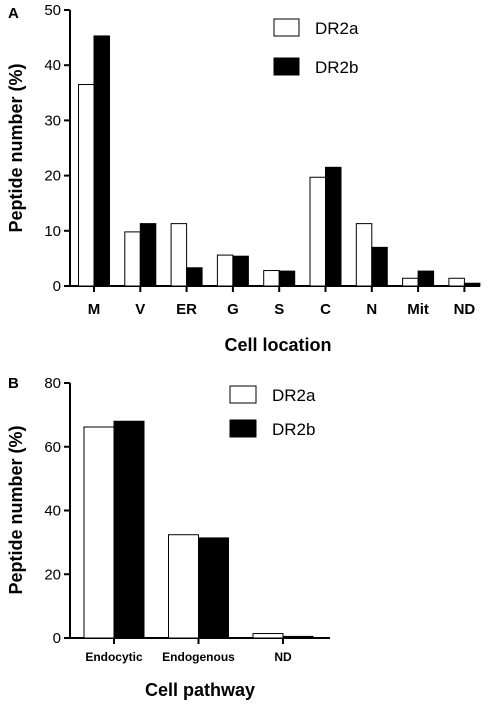 This screenshot has height=704, width=489. I want to click on y-tick-label-a: 0, so click(57, 286).